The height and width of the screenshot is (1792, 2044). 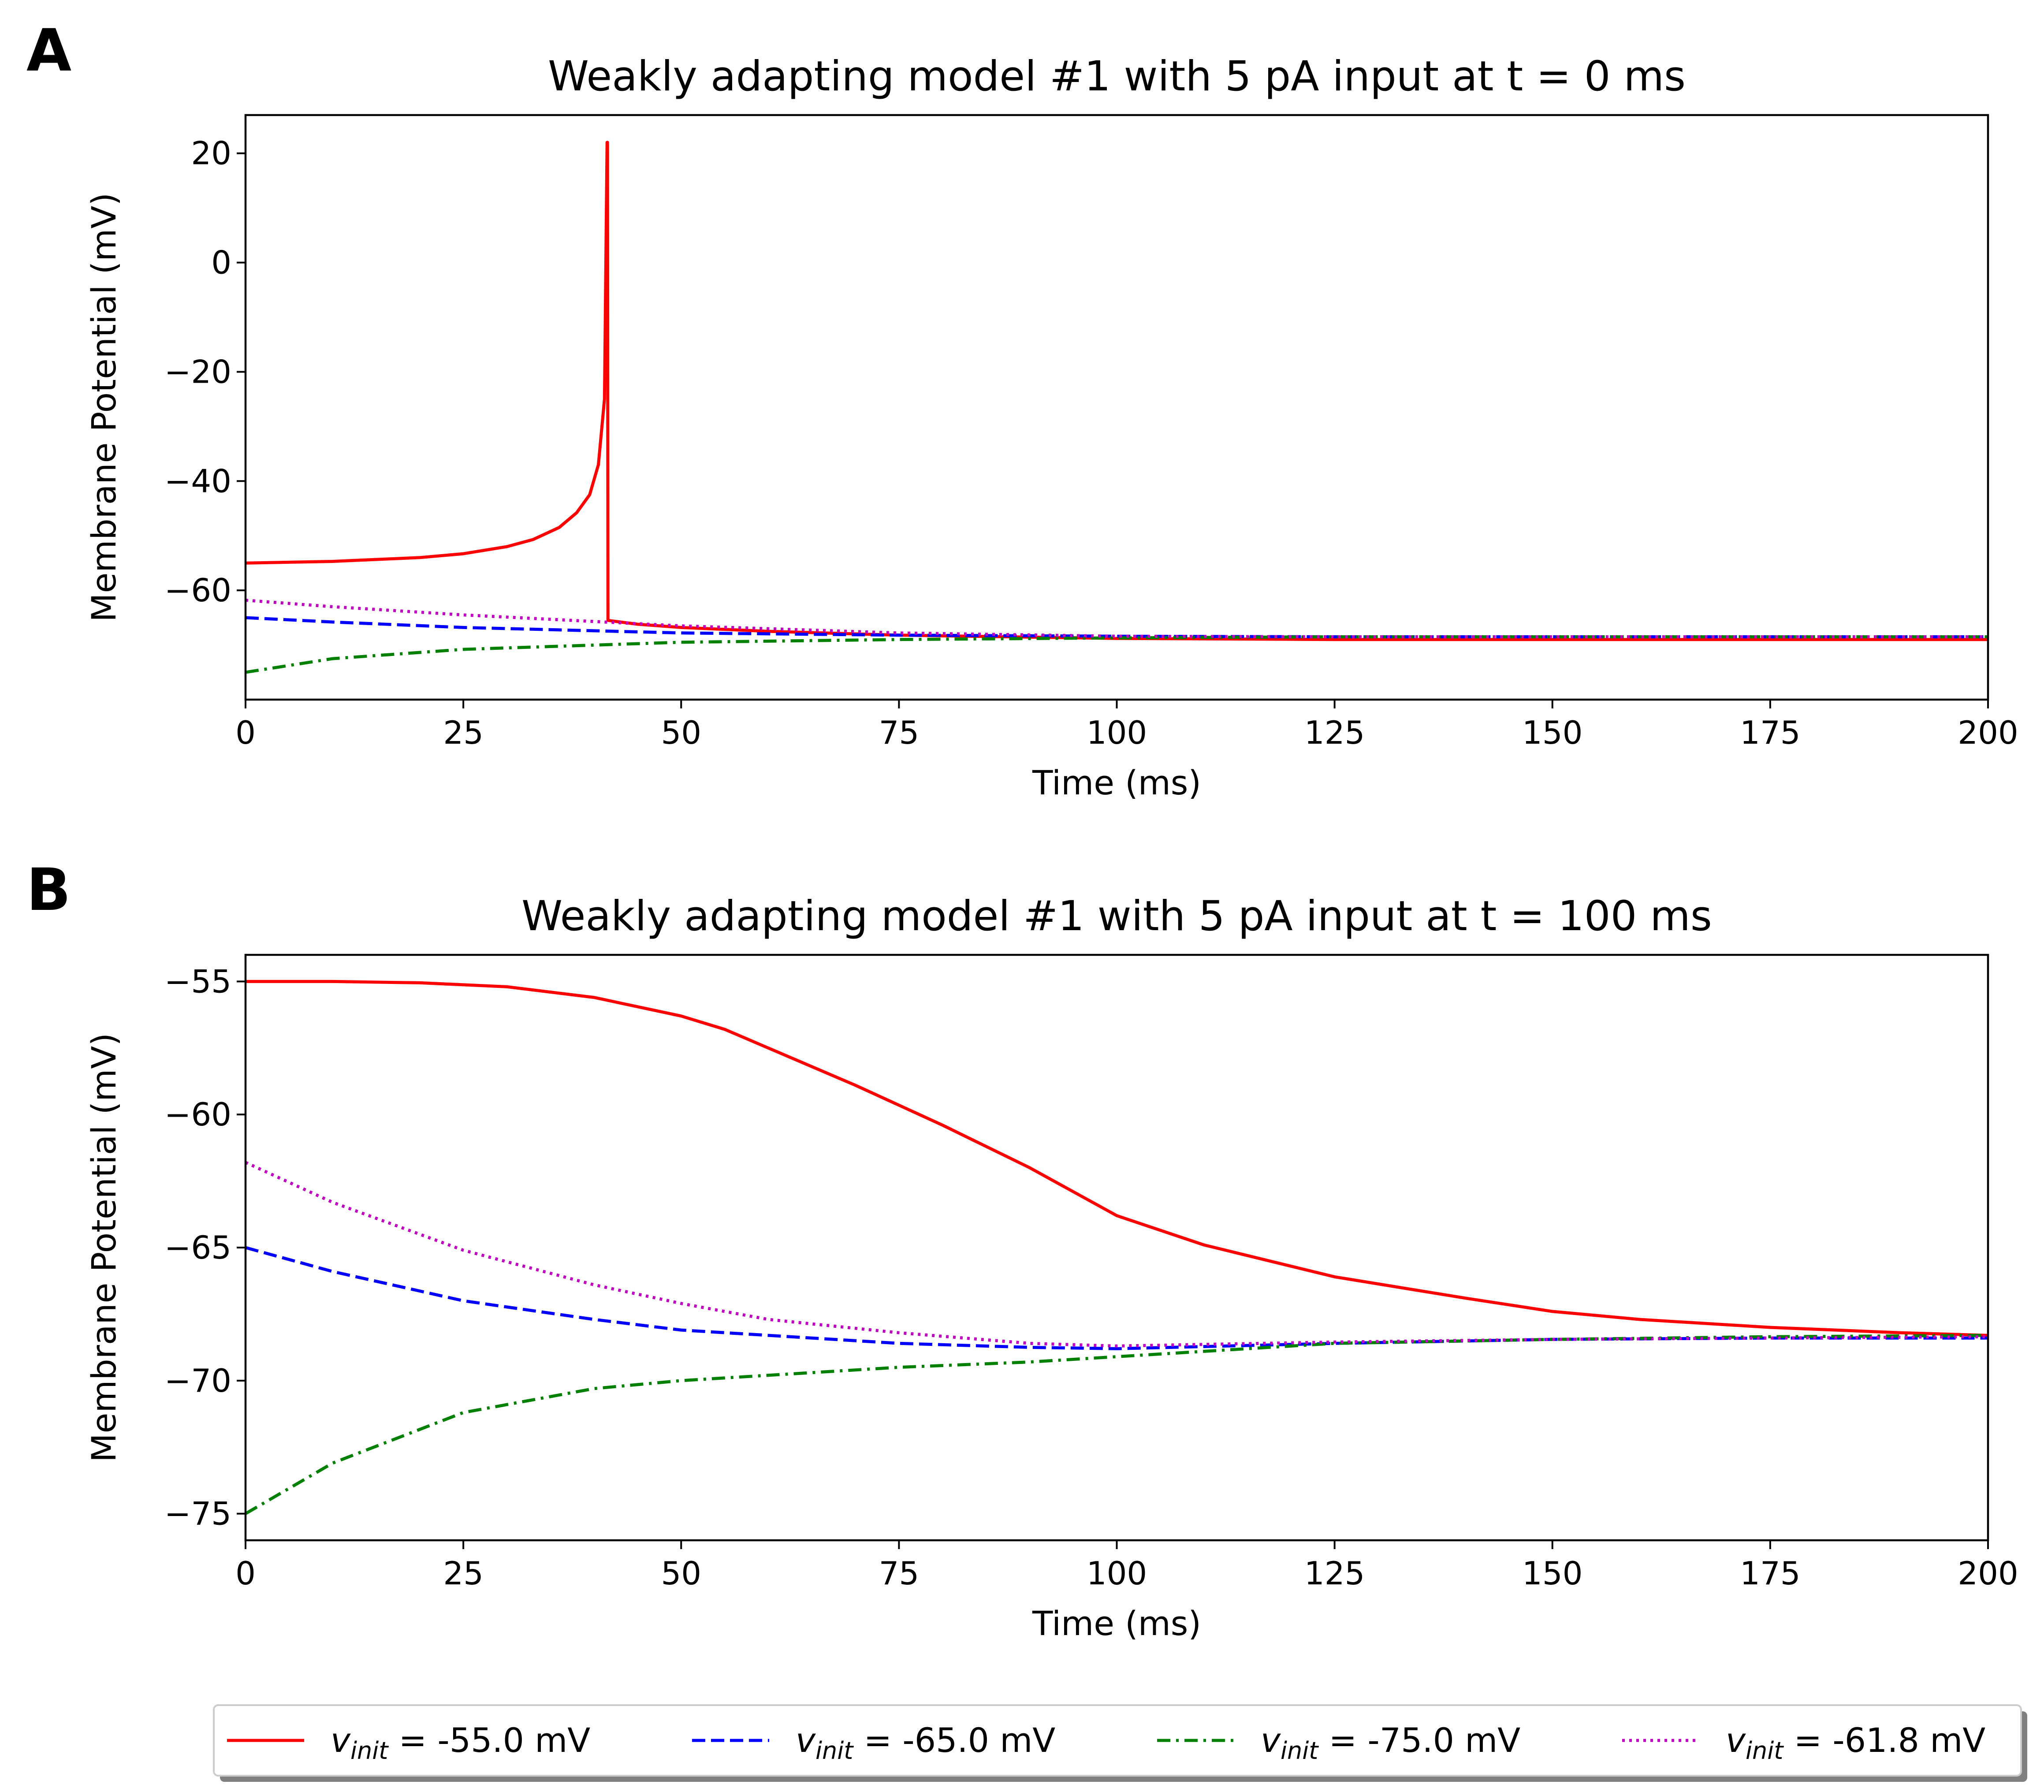 I want to click on legend-label-2: vinit = -65.0 mV, so click(x=925, y=1743).